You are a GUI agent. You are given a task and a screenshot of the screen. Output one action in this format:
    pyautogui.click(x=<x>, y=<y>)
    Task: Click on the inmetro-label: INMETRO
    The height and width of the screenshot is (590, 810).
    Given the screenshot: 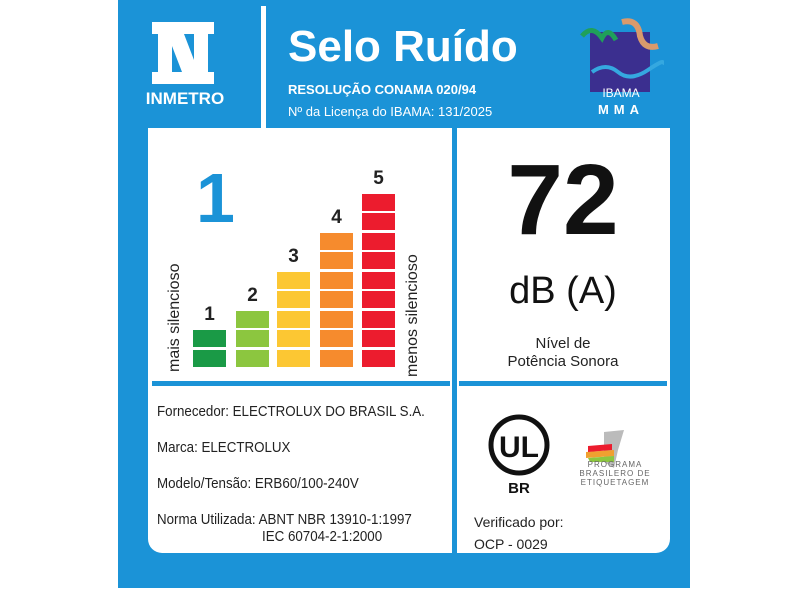 What is the action you would take?
    pyautogui.click(x=185, y=98)
    